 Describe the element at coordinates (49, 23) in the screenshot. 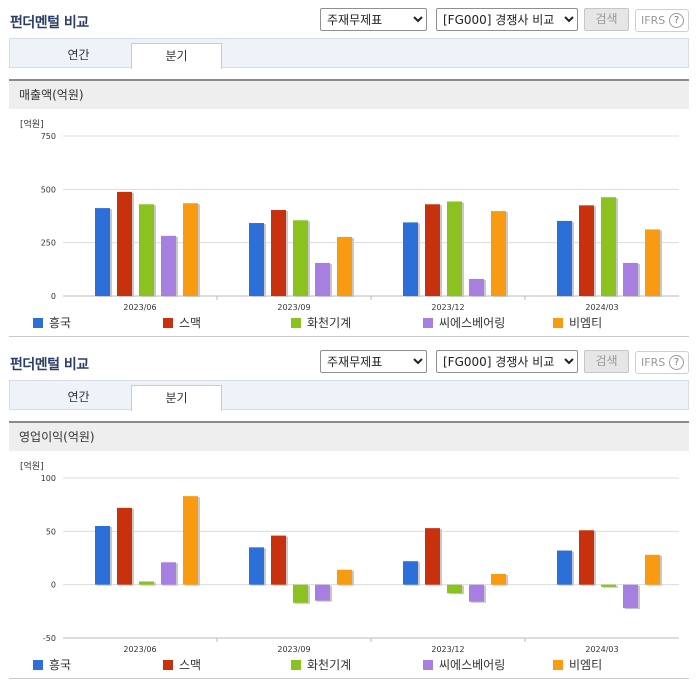

I see `panel-title: 펀더멘털 비교` at that location.